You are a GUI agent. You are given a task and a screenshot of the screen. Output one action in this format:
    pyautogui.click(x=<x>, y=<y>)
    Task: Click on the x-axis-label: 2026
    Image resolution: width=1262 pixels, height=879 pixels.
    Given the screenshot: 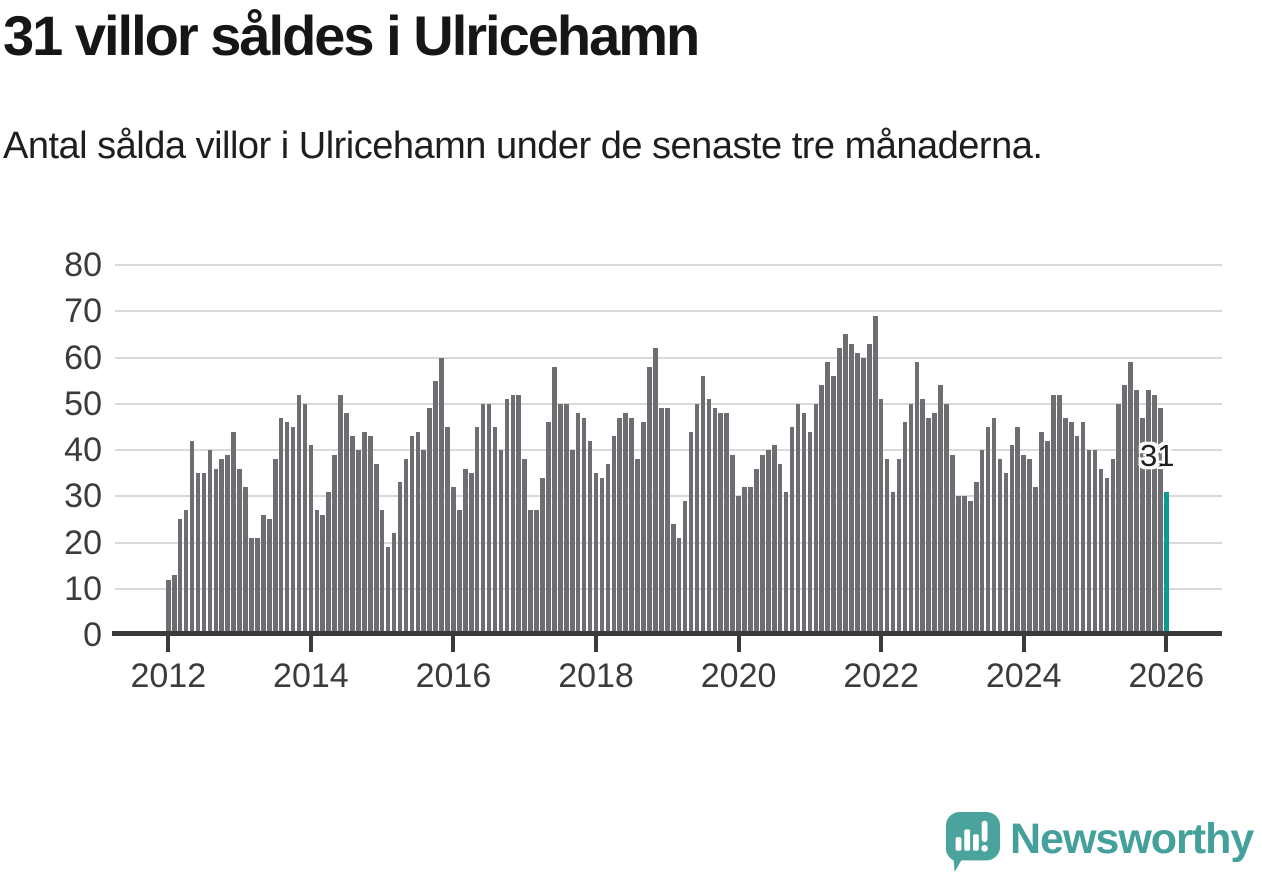 What is the action you would take?
    pyautogui.click(x=1166, y=676)
    